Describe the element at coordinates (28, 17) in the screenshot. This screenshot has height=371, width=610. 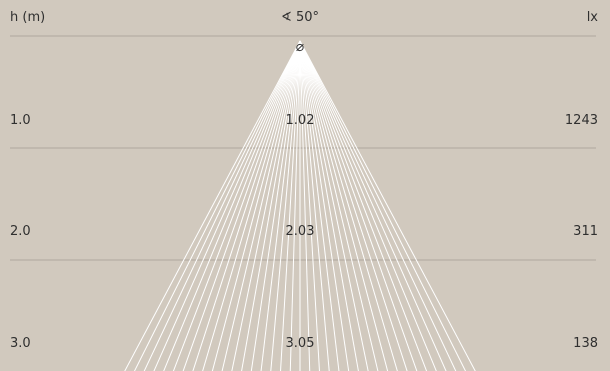
I see `height-axis-label: h (m)` at that location.